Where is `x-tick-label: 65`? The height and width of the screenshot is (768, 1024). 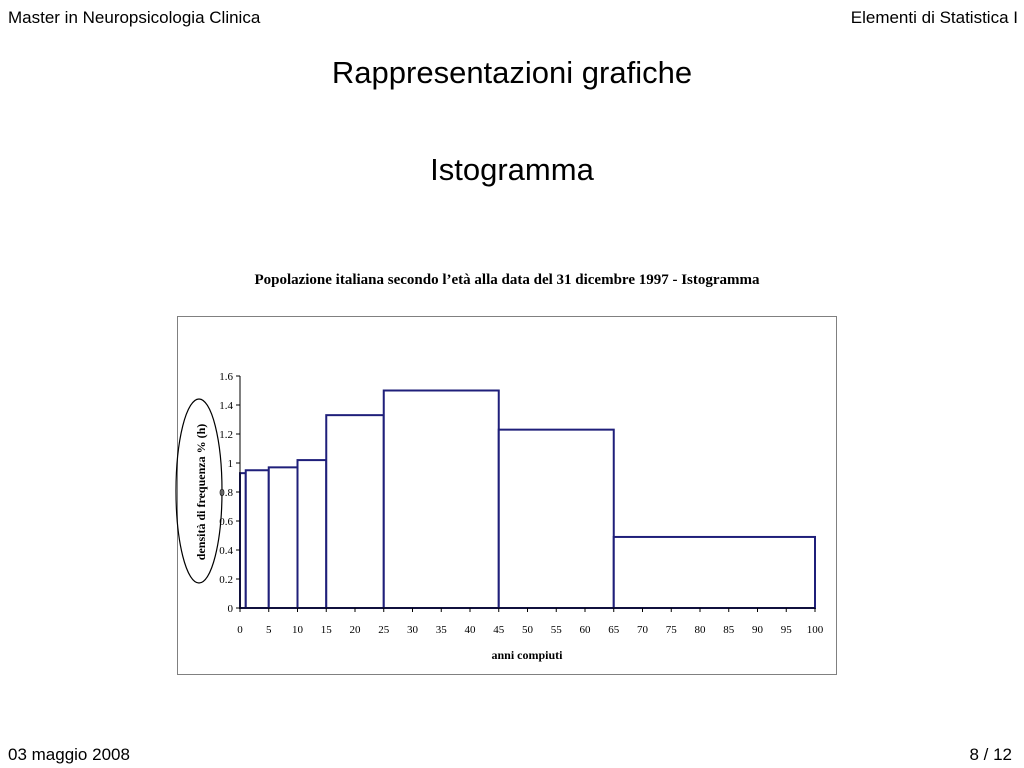 x-tick-label: 65 is located at coordinates (614, 630).